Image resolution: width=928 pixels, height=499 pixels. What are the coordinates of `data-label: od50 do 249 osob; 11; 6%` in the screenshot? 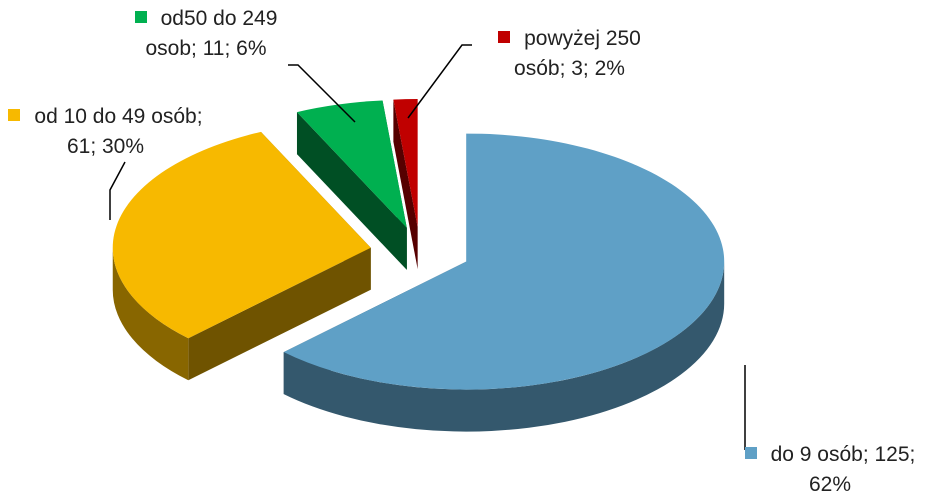 It's located at (206, 34).